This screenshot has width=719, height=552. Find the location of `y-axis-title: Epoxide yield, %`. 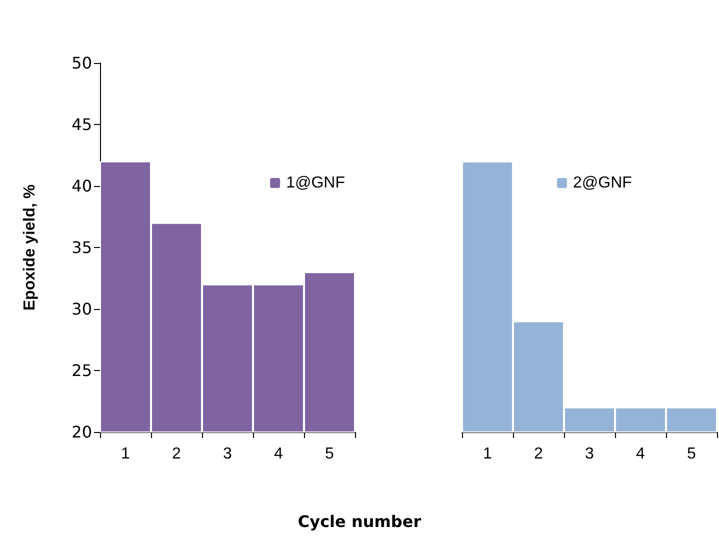

y-axis-title: Epoxide yield, % is located at coordinates (30, 247).